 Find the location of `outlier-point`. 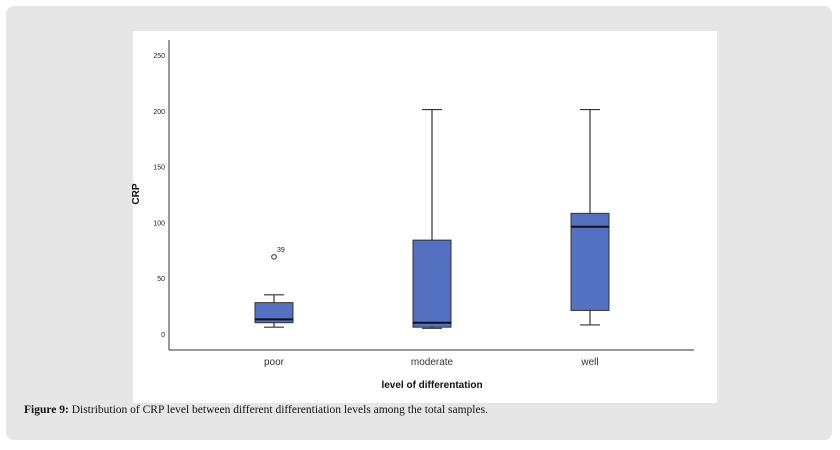

outlier-point is located at coordinates (274, 257).